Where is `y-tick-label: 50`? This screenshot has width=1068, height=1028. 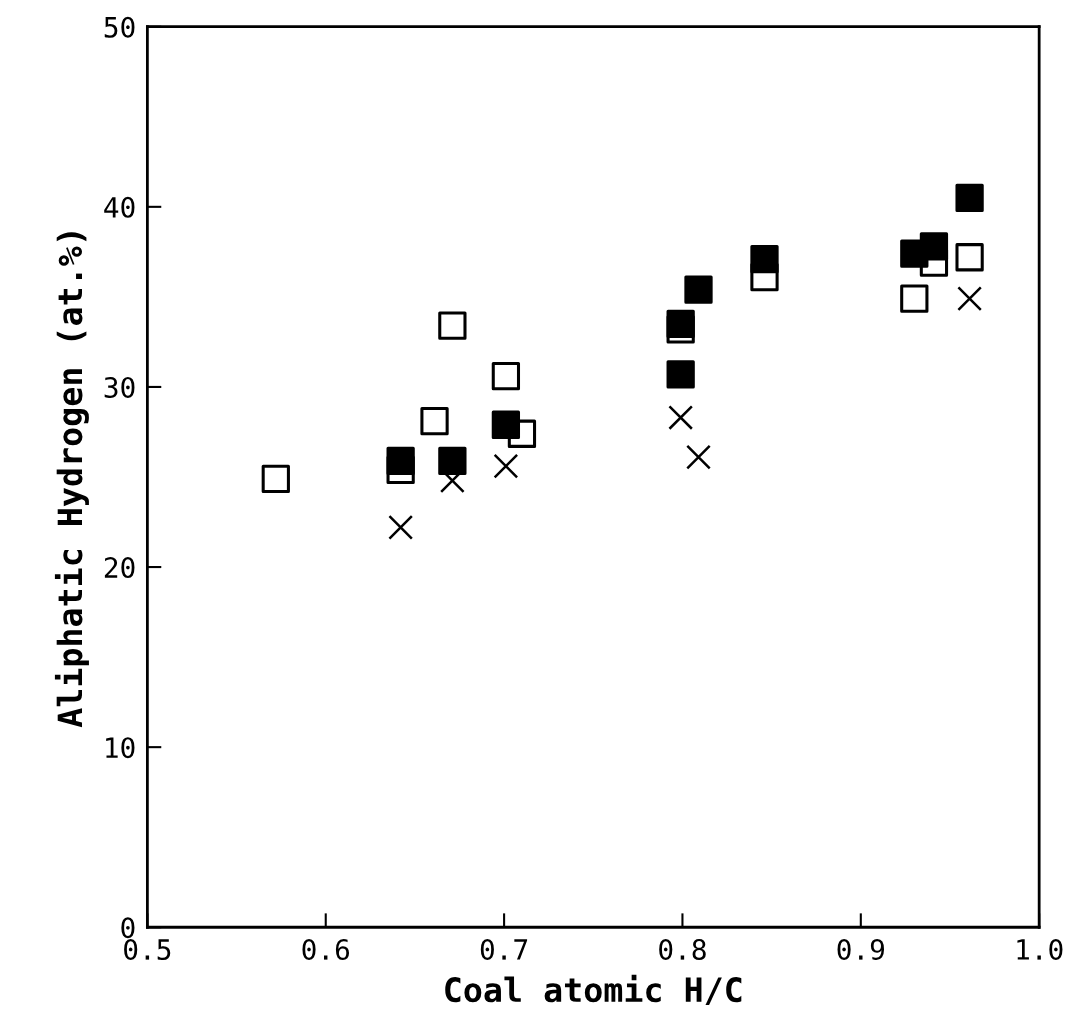
y-tick-label: 50 is located at coordinates (119, 27).